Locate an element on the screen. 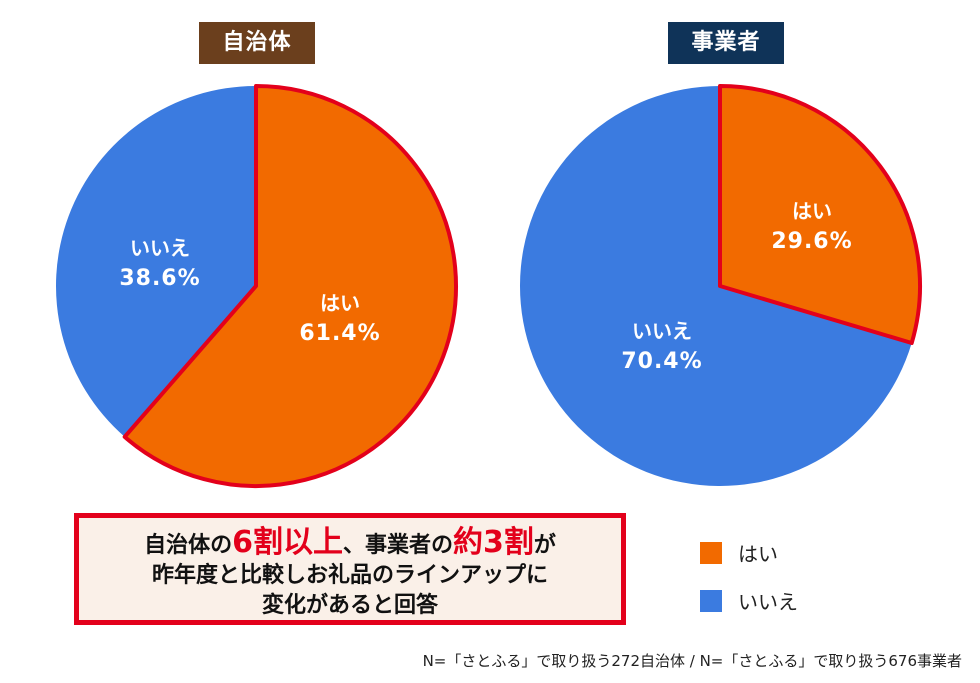 This screenshot has width=980, height=683. pie-1-label-yes: はい is located at coordinates (812, 211).